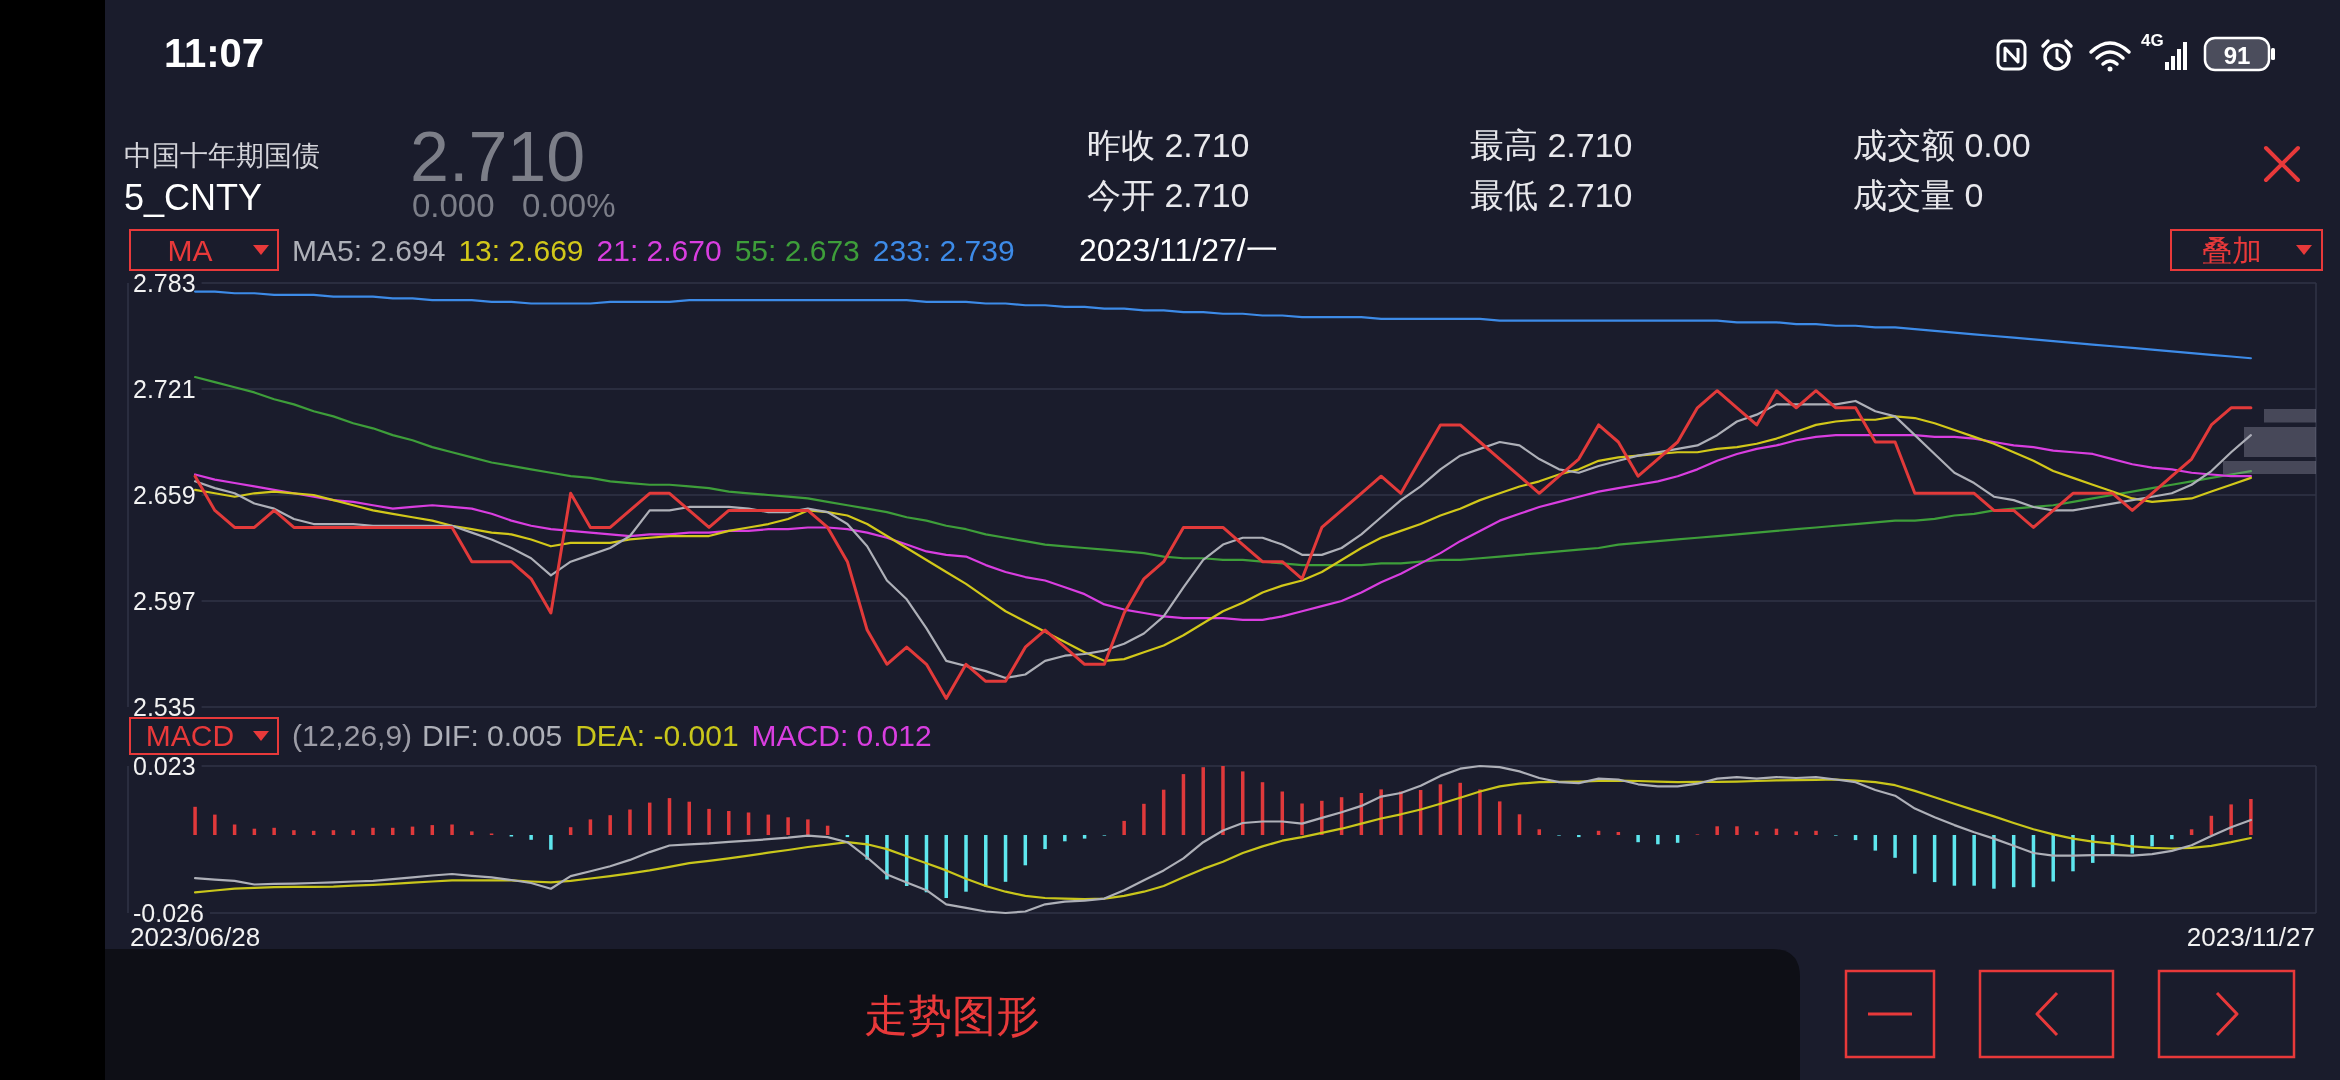 The image size is (2340, 1080). I want to click on y-tick-label: 2.659, so click(164, 495).